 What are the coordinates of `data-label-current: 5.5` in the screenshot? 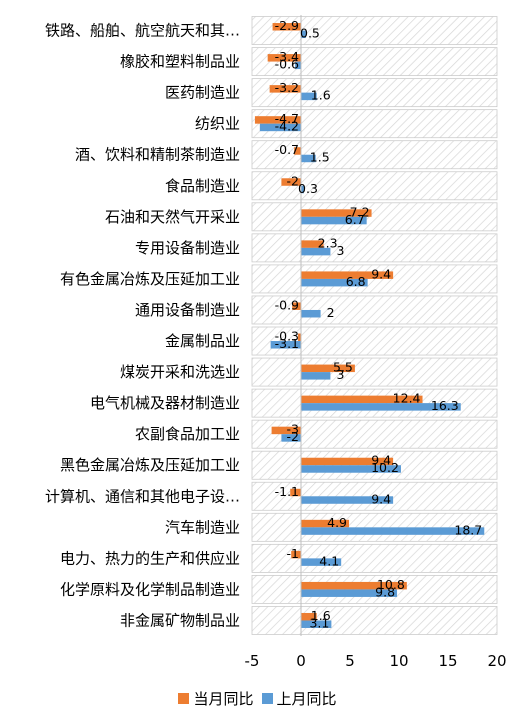 It's located at (343, 367).